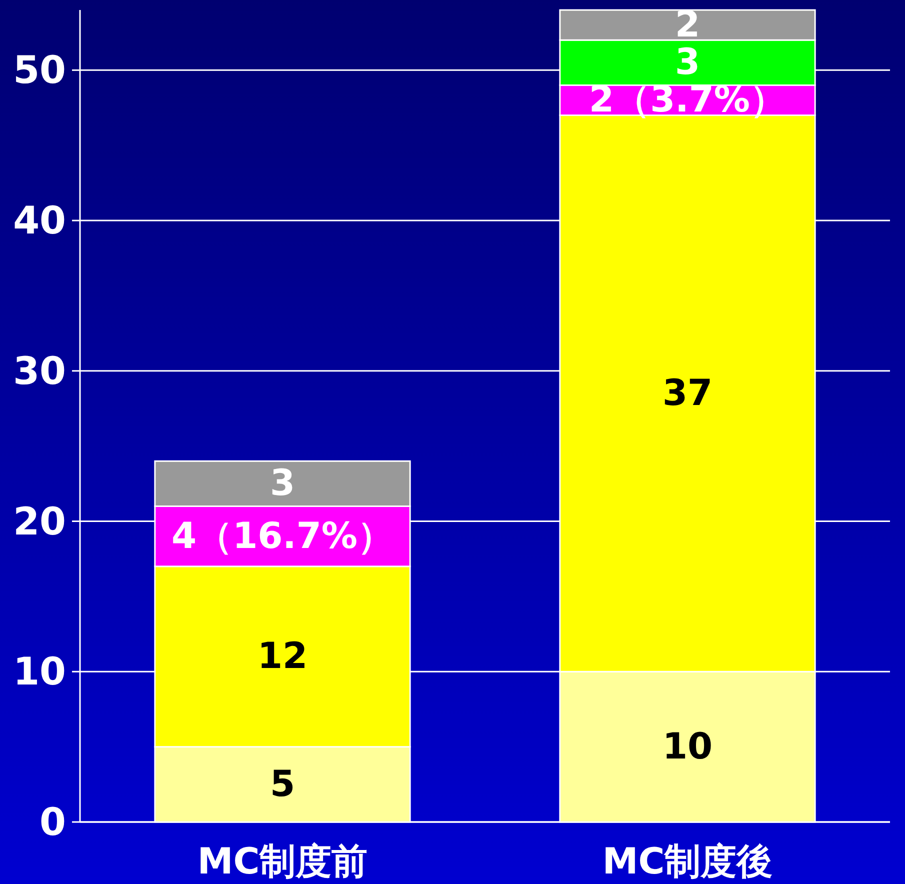  I want to click on y-tick-label: 20, so click(39, 521).